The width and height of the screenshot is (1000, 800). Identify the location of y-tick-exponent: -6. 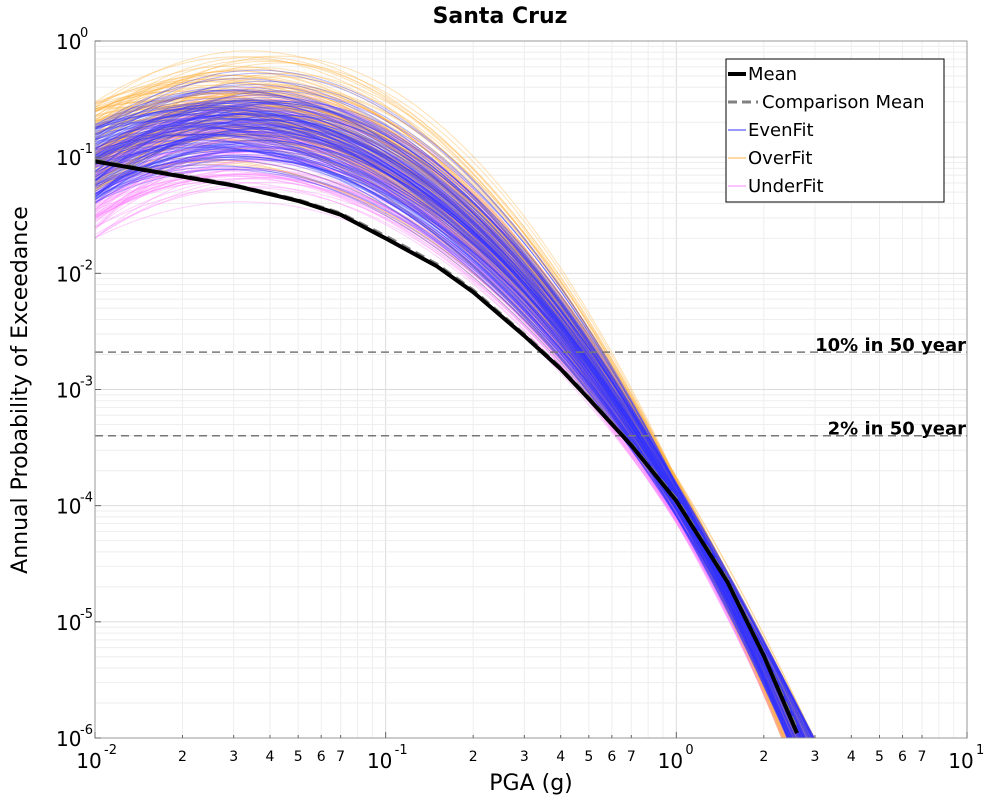
(86, 730).